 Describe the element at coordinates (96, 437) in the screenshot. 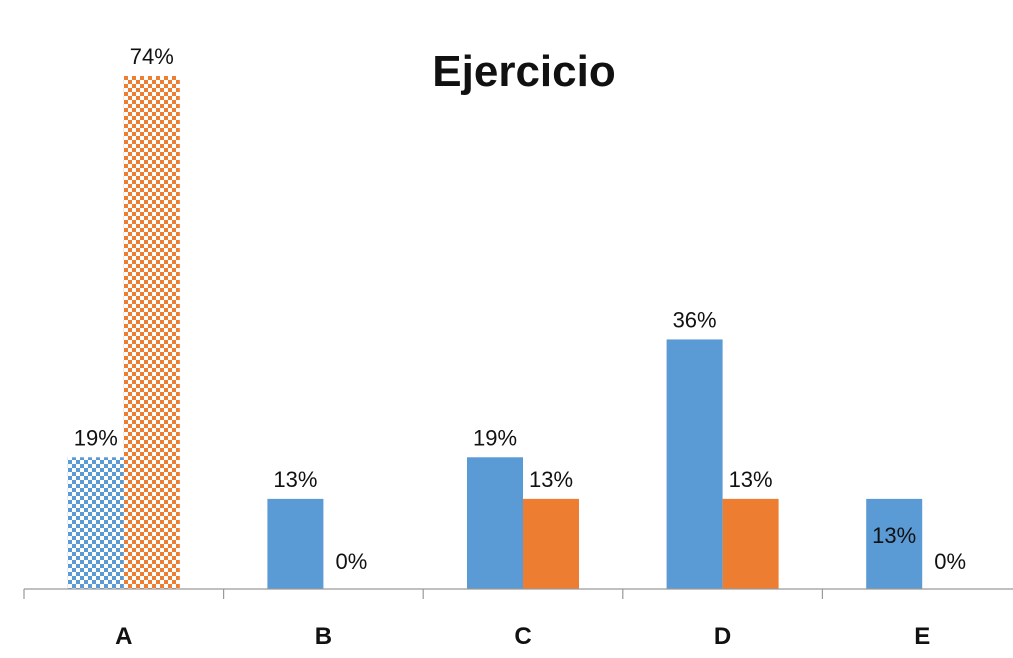

I see `data-label-a-series-1: 19%` at that location.